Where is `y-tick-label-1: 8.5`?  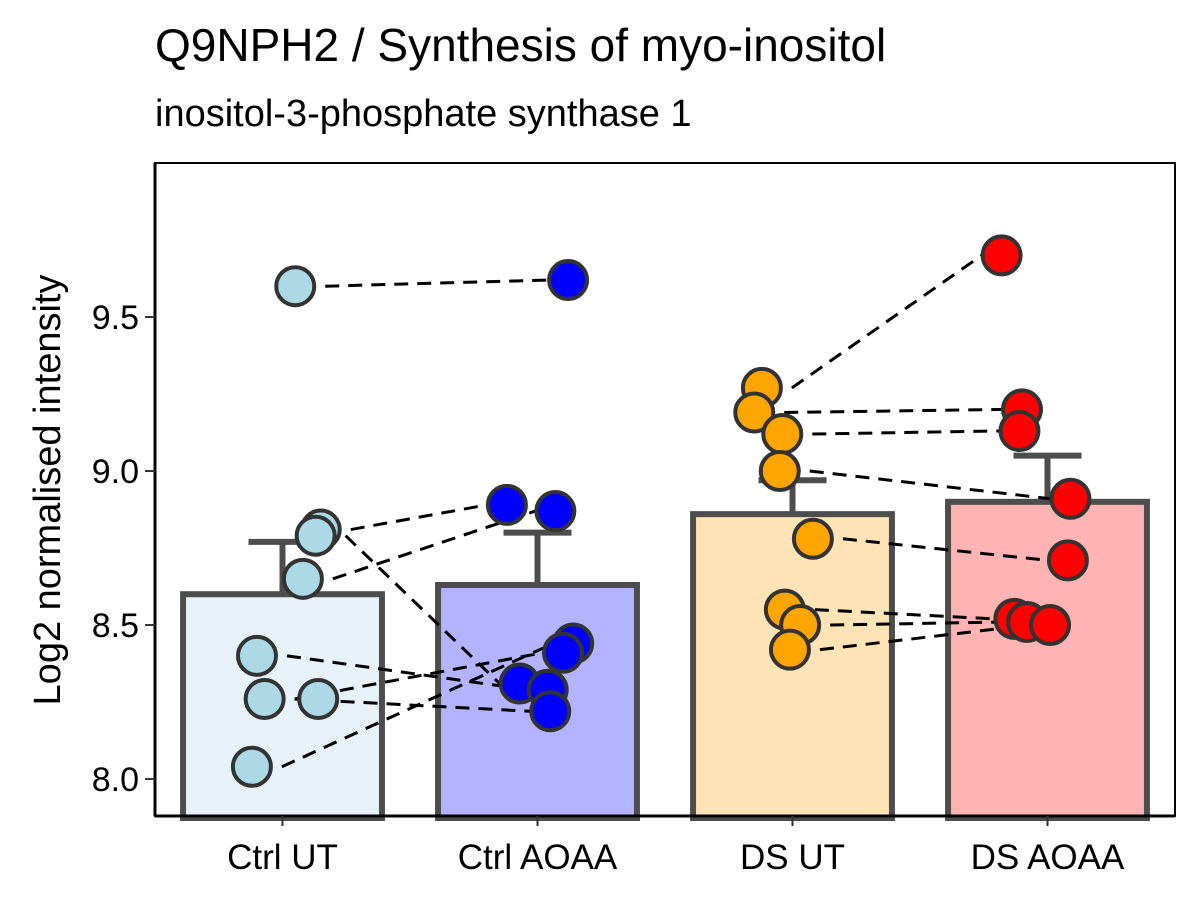 y-tick-label-1: 8.5 is located at coordinates (115, 626).